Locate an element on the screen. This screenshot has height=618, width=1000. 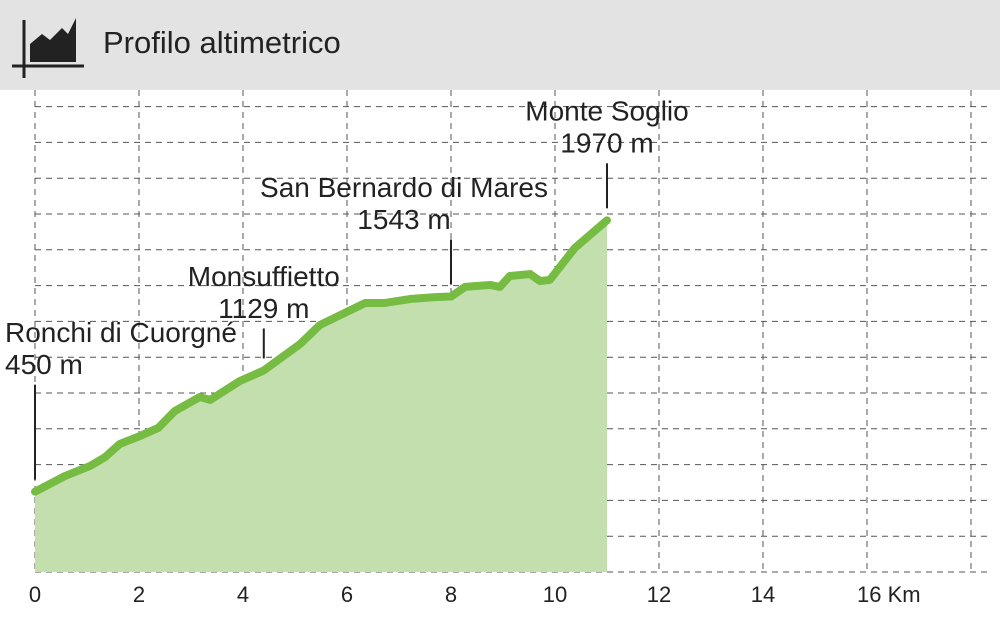
x-tick-label: 2 is located at coordinates (139, 594).